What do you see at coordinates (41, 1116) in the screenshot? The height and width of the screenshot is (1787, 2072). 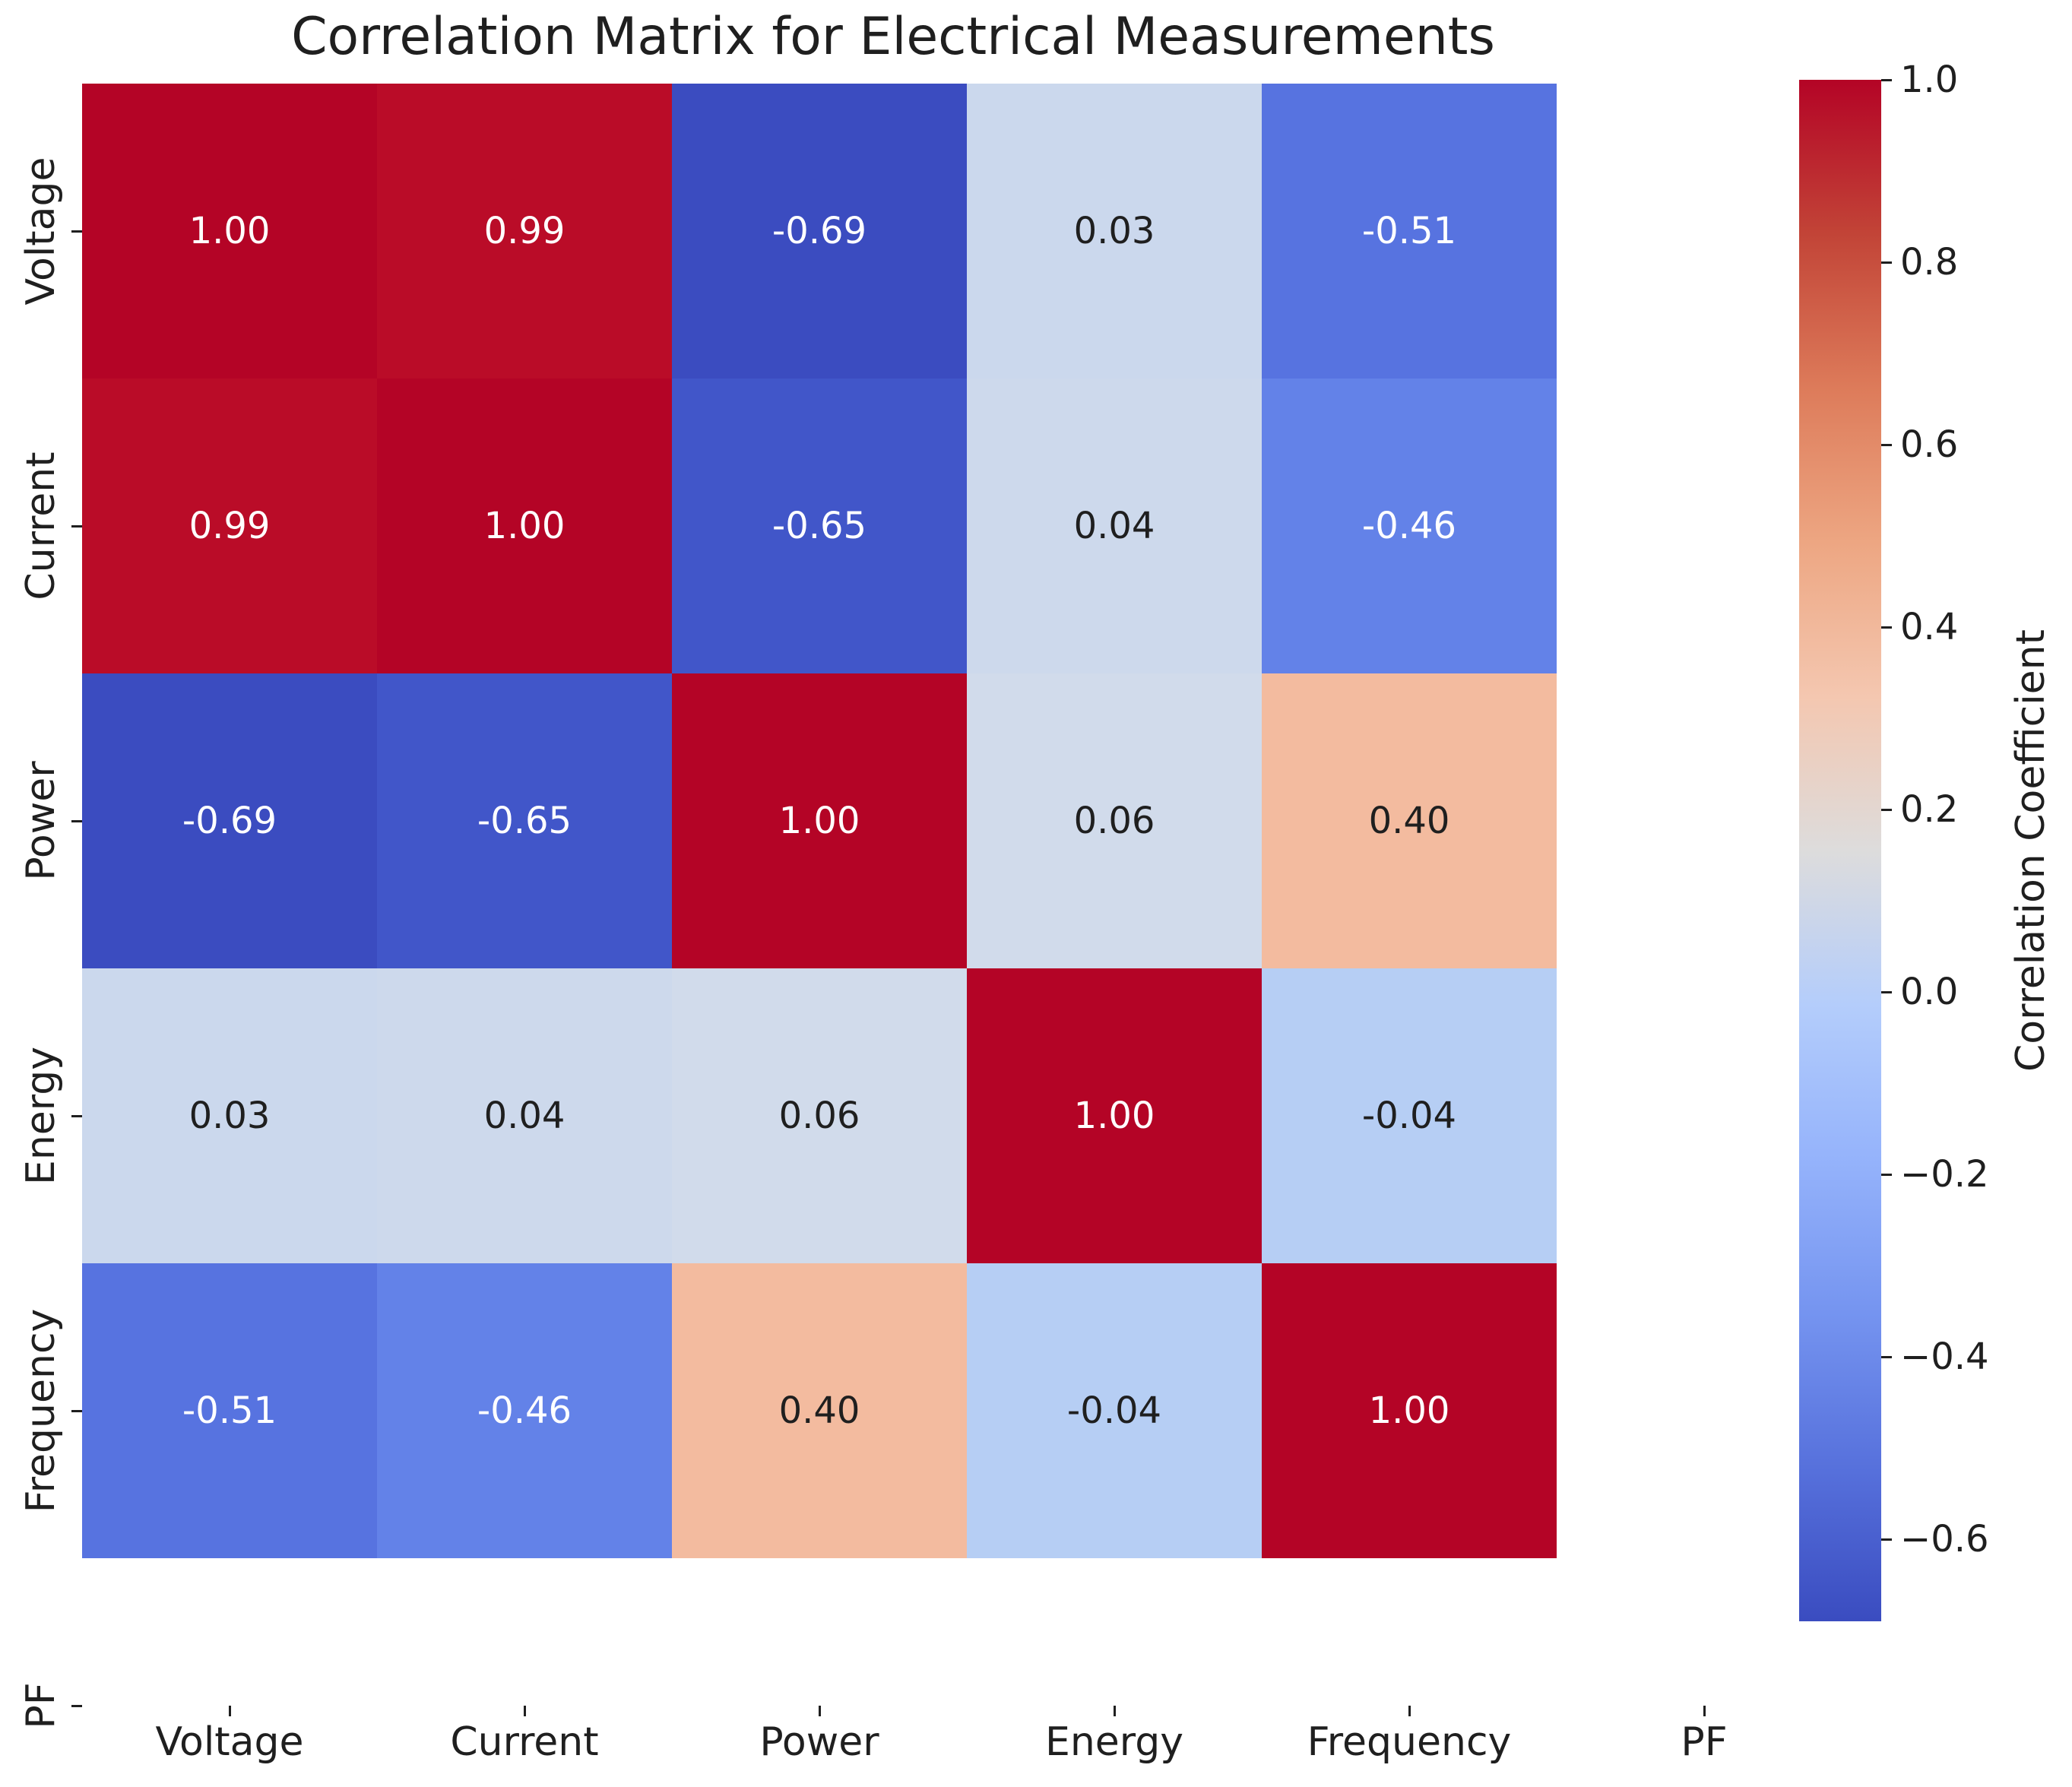 I see `y-tick-label-energy: Energy` at bounding box center [41, 1116].